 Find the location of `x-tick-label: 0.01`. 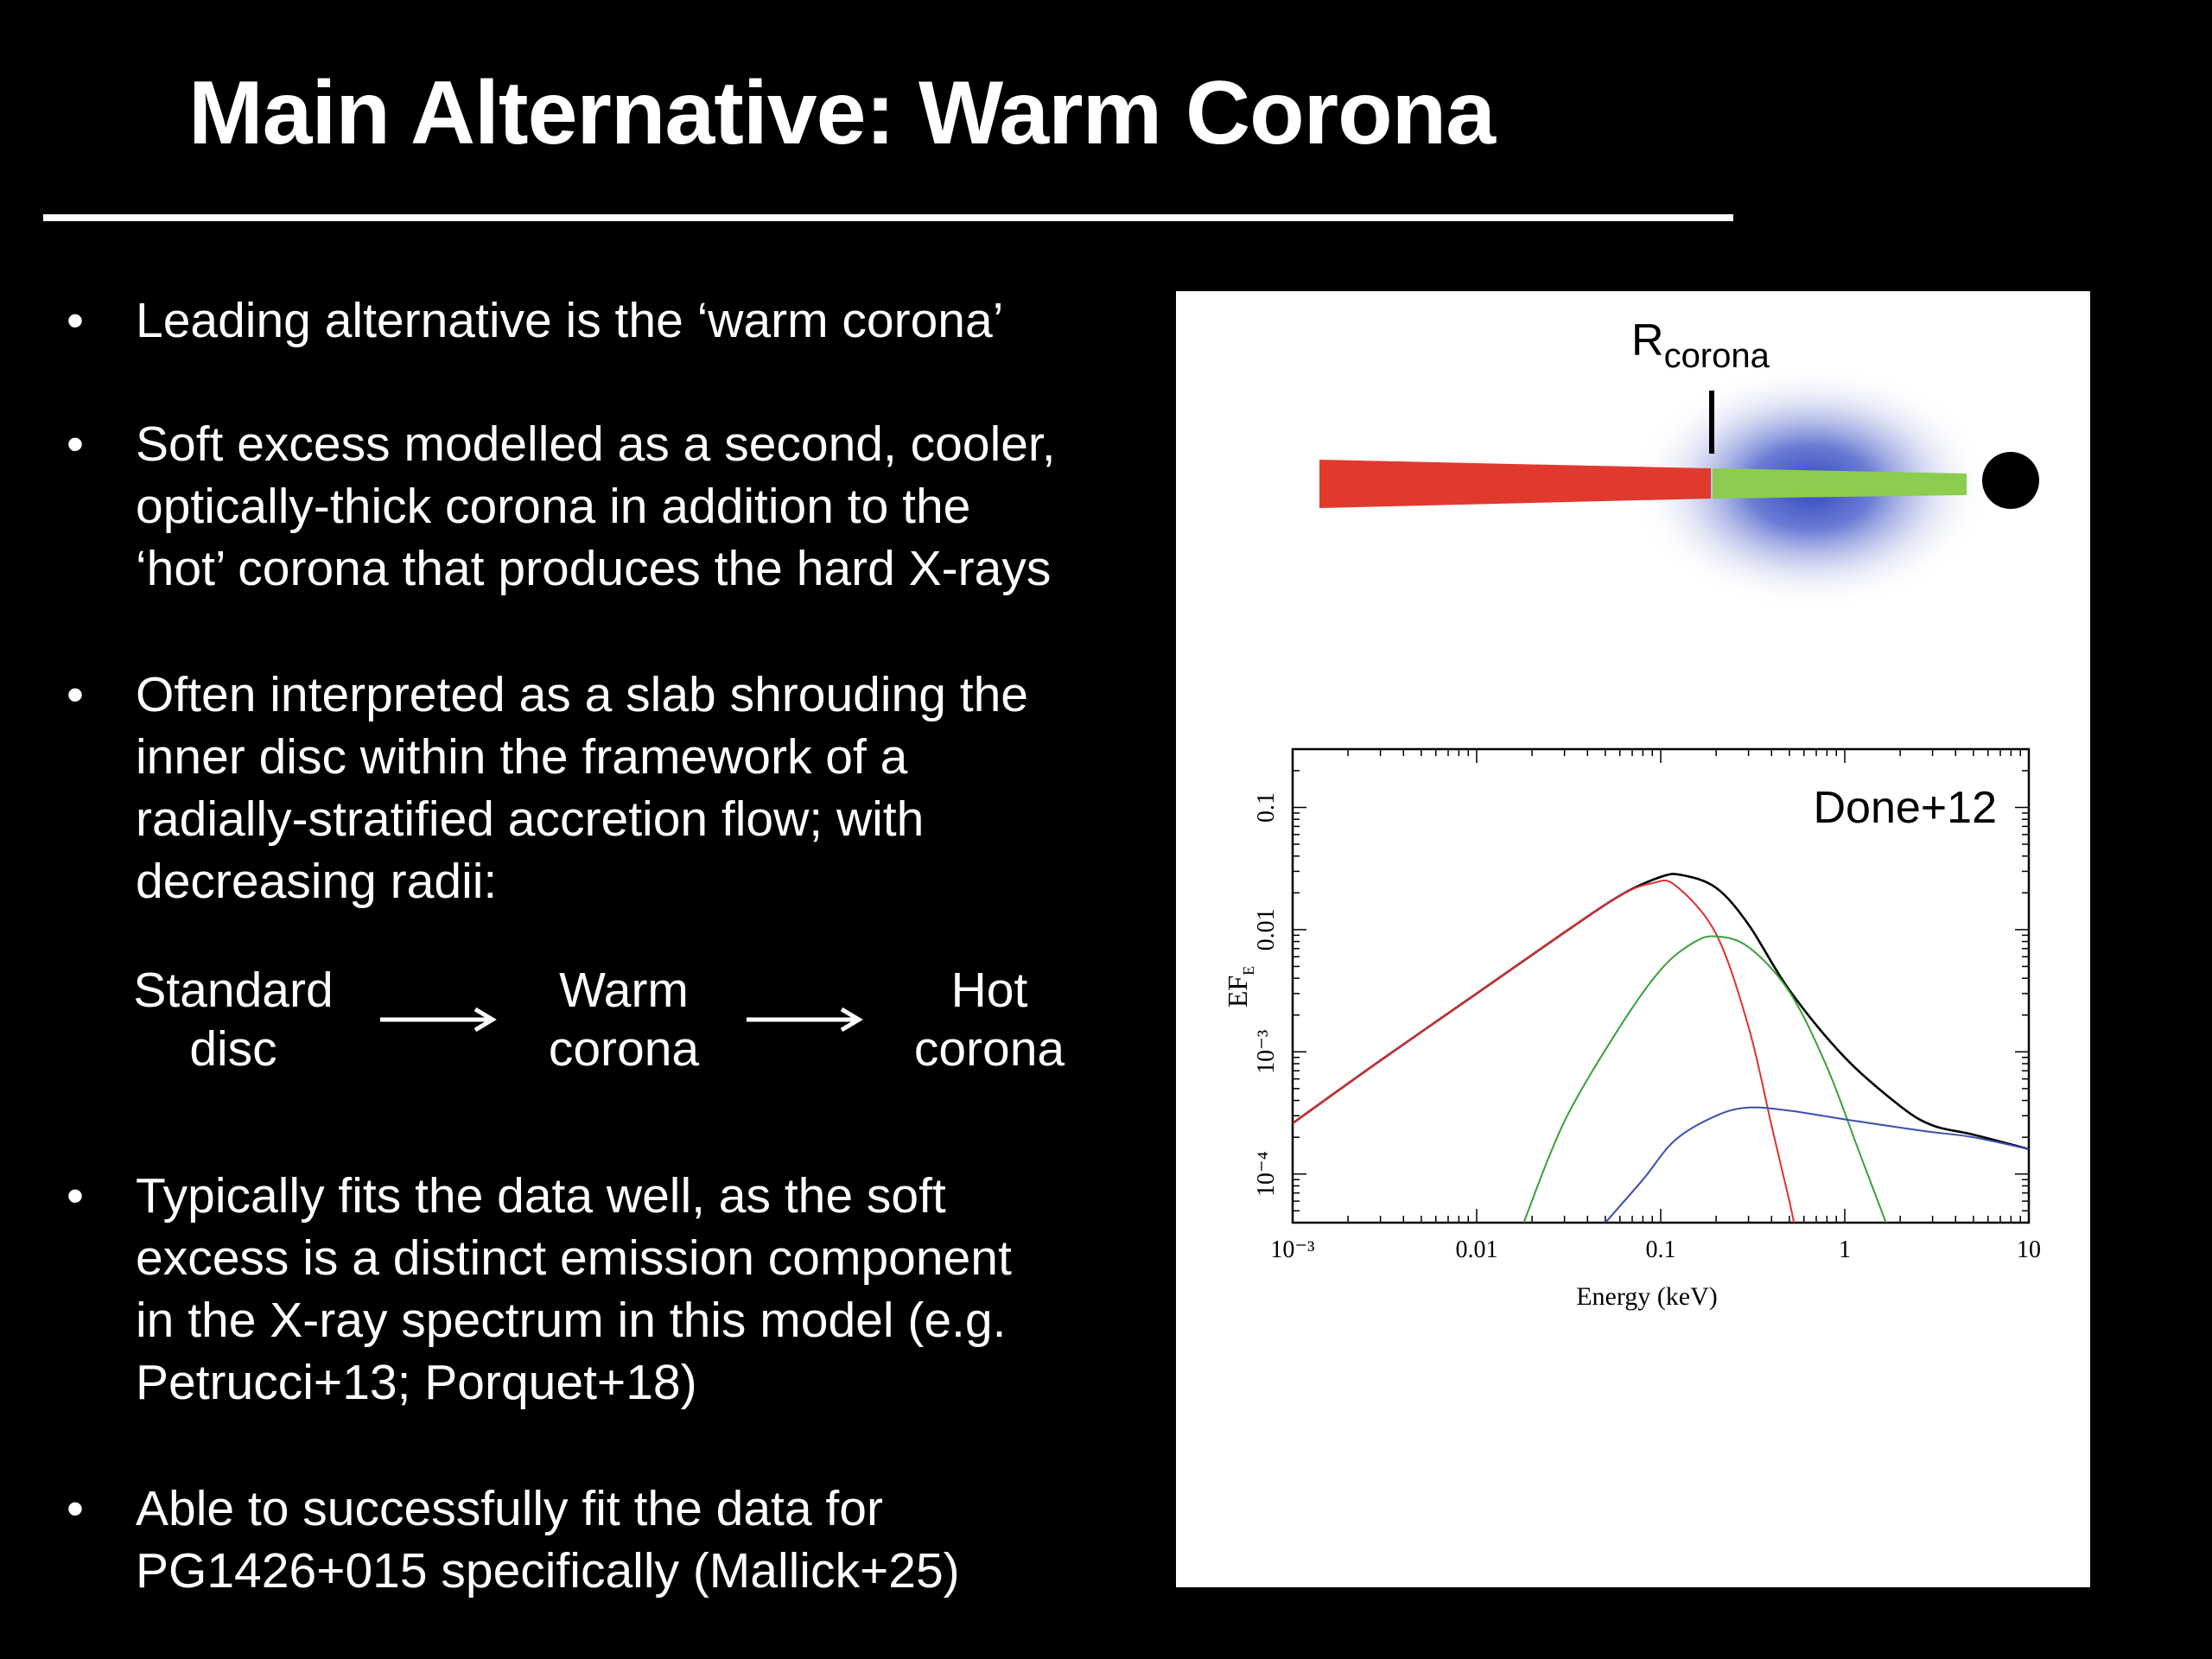

x-tick-label: 0.01 is located at coordinates (1477, 1249).